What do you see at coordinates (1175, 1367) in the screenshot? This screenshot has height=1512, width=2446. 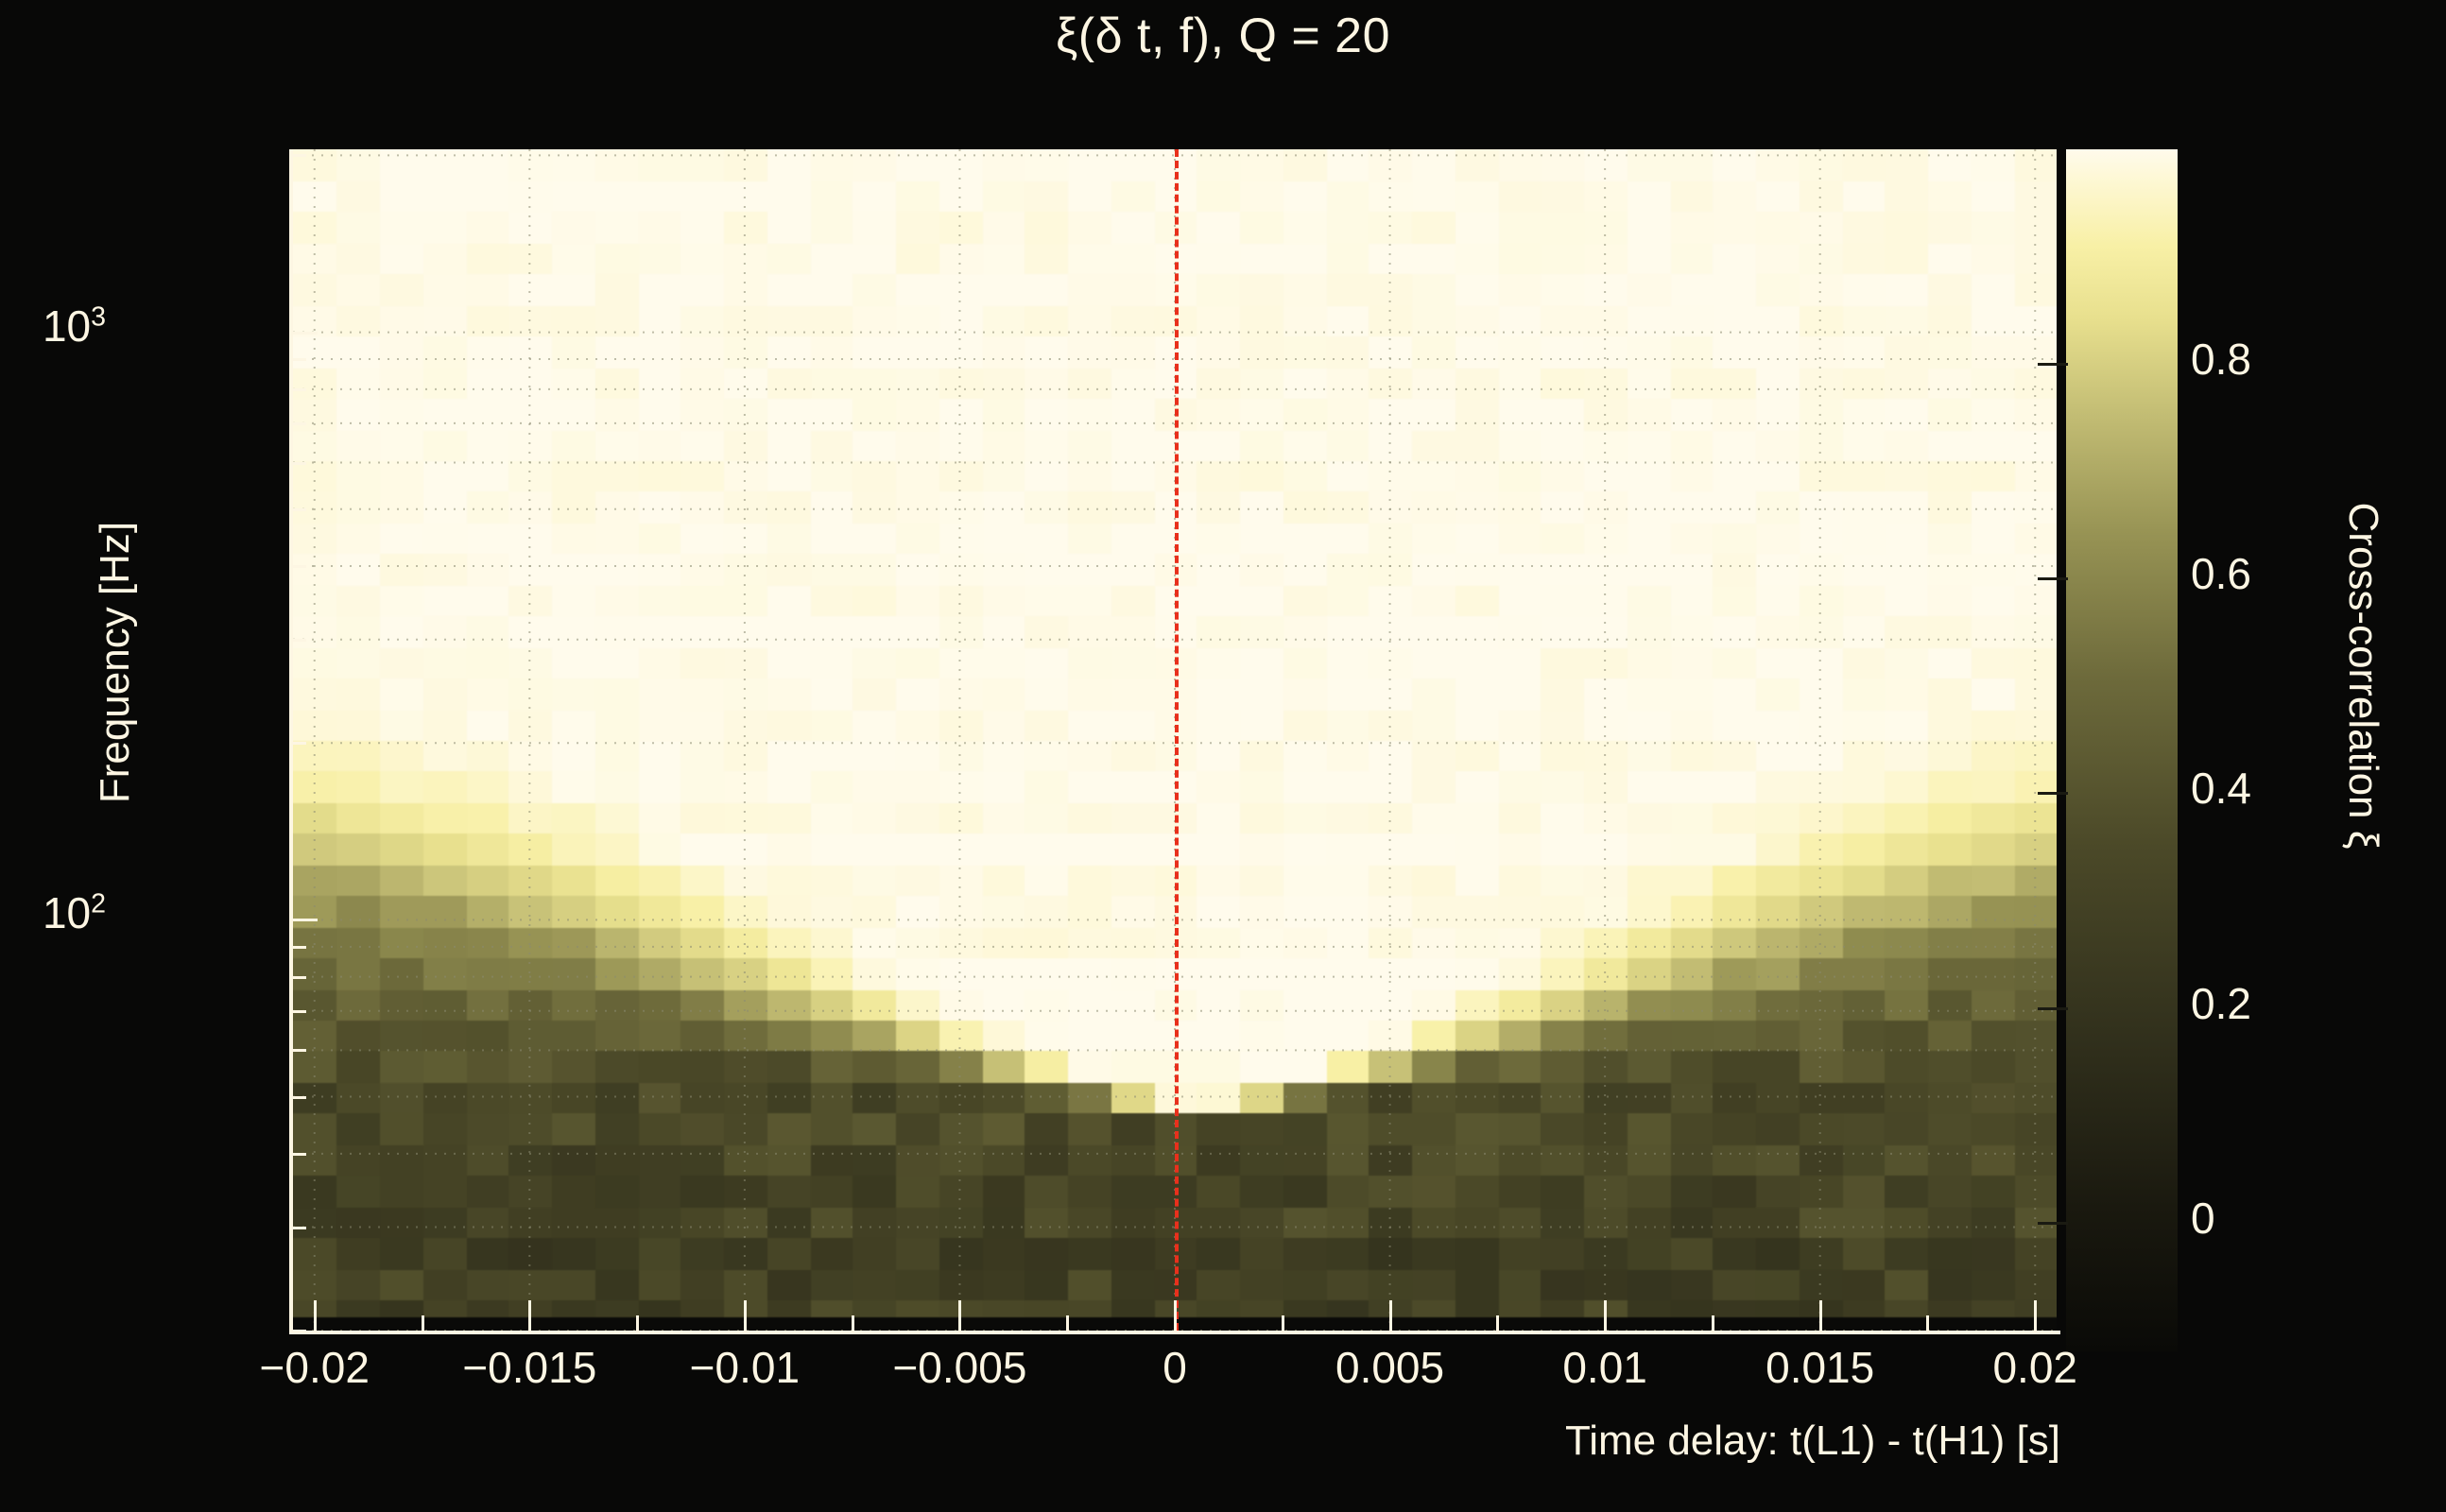 I see `x-axis-tick-label: 0` at bounding box center [1175, 1367].